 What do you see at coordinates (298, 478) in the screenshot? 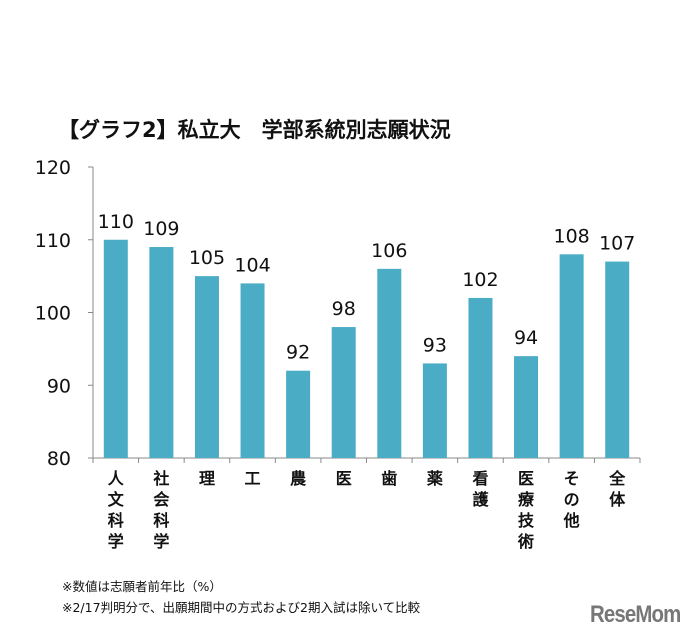
I see `x-tick-label: 農` at bounding box center [298, 478].